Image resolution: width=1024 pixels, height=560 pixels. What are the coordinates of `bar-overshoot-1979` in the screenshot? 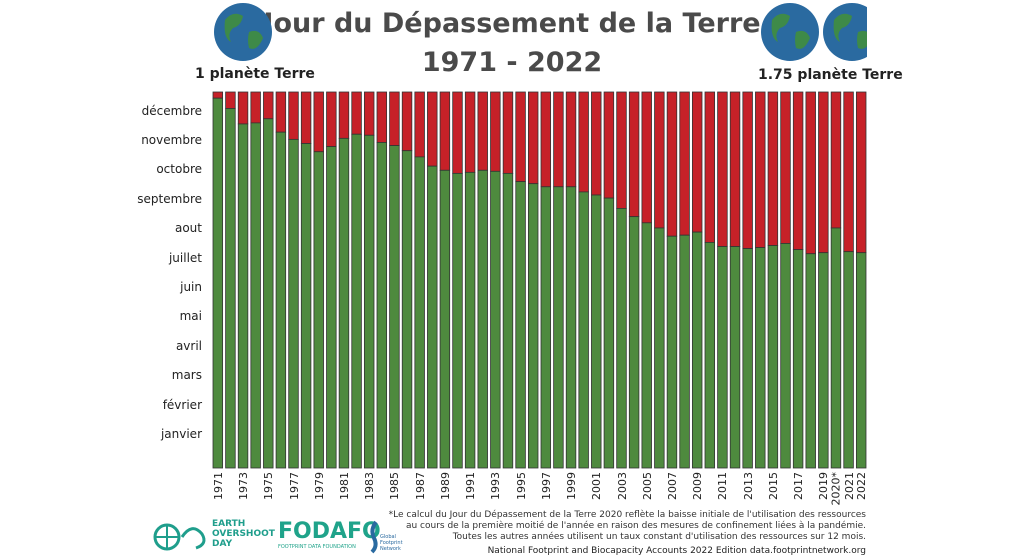 It's located at (318, 310).